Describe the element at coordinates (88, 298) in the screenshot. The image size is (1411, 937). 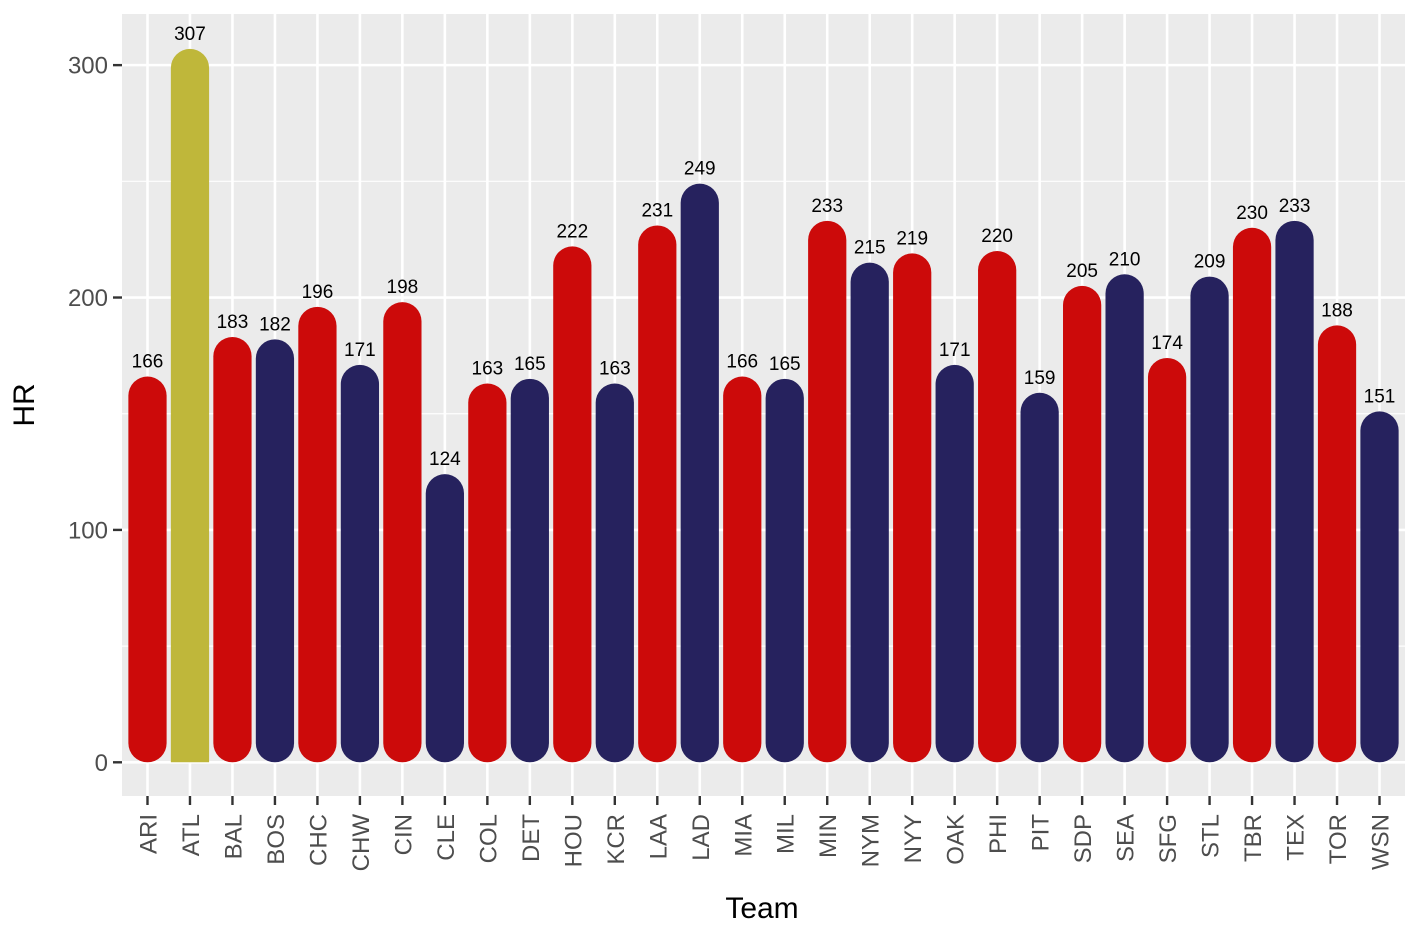
I see `y-tick-label: 200` at that location.